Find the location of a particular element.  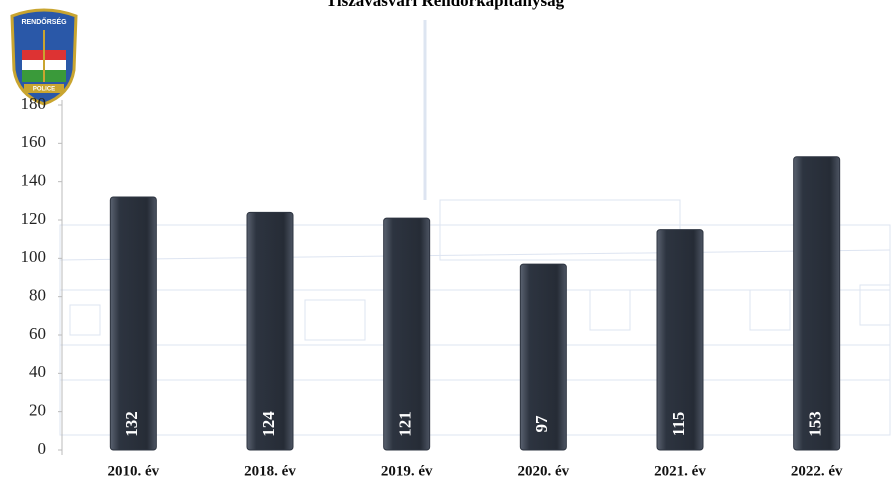

x-tick-label: 2010. év is located at coordinates (133, 471).